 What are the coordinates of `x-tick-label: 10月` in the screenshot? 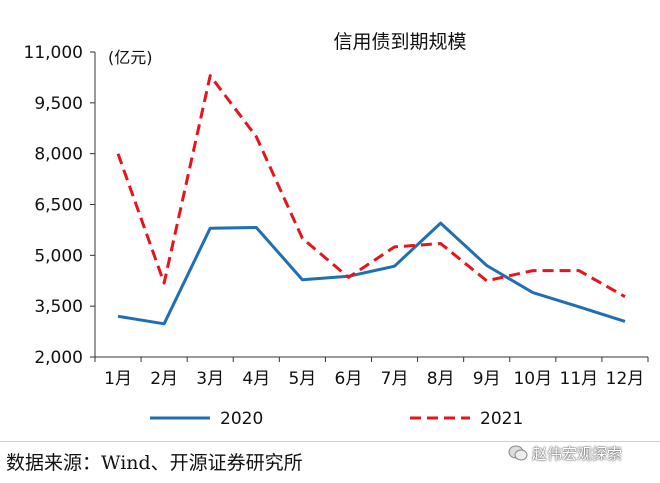 It's located at (532, 379).